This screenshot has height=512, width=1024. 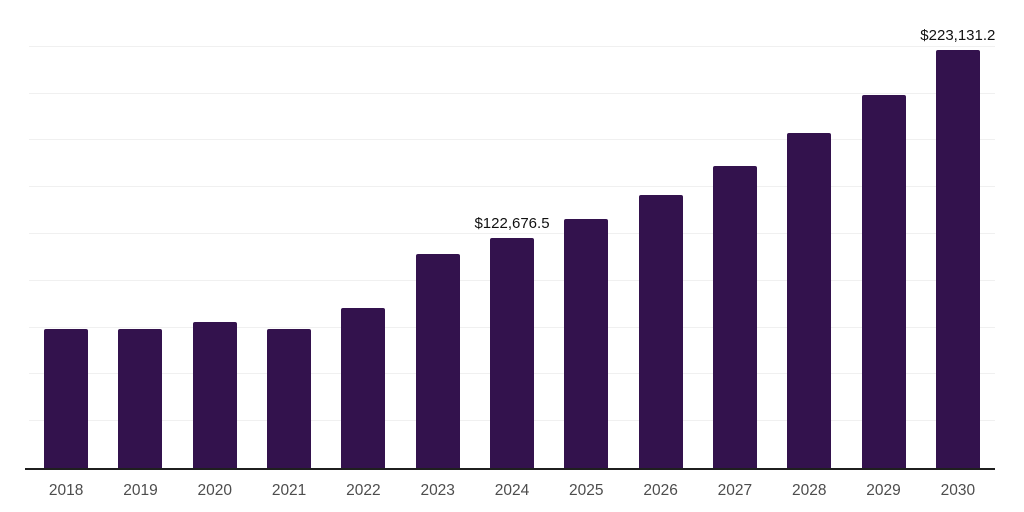 What do you see at coordinates (586, 490) in the screenshot?
I see `x-tick-2025: 2025` at bounding box center [586, 490].